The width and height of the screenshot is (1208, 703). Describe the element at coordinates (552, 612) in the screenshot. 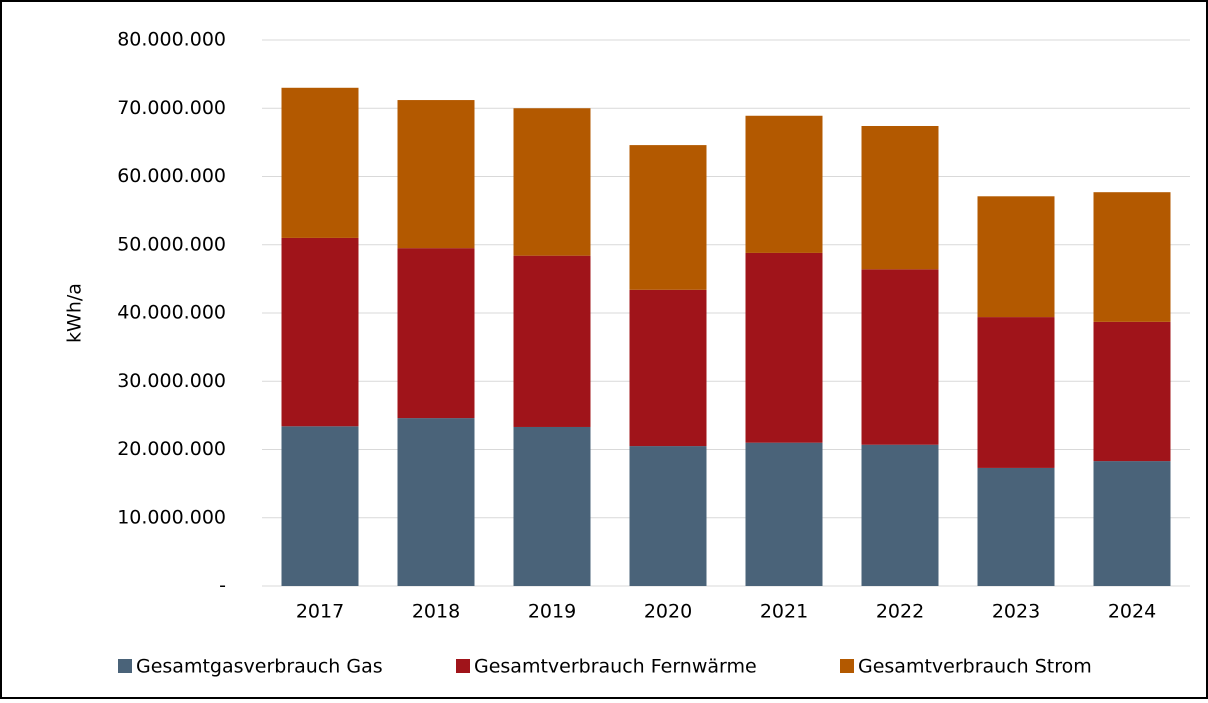

I see `x-tick-label: 2019` at that location.